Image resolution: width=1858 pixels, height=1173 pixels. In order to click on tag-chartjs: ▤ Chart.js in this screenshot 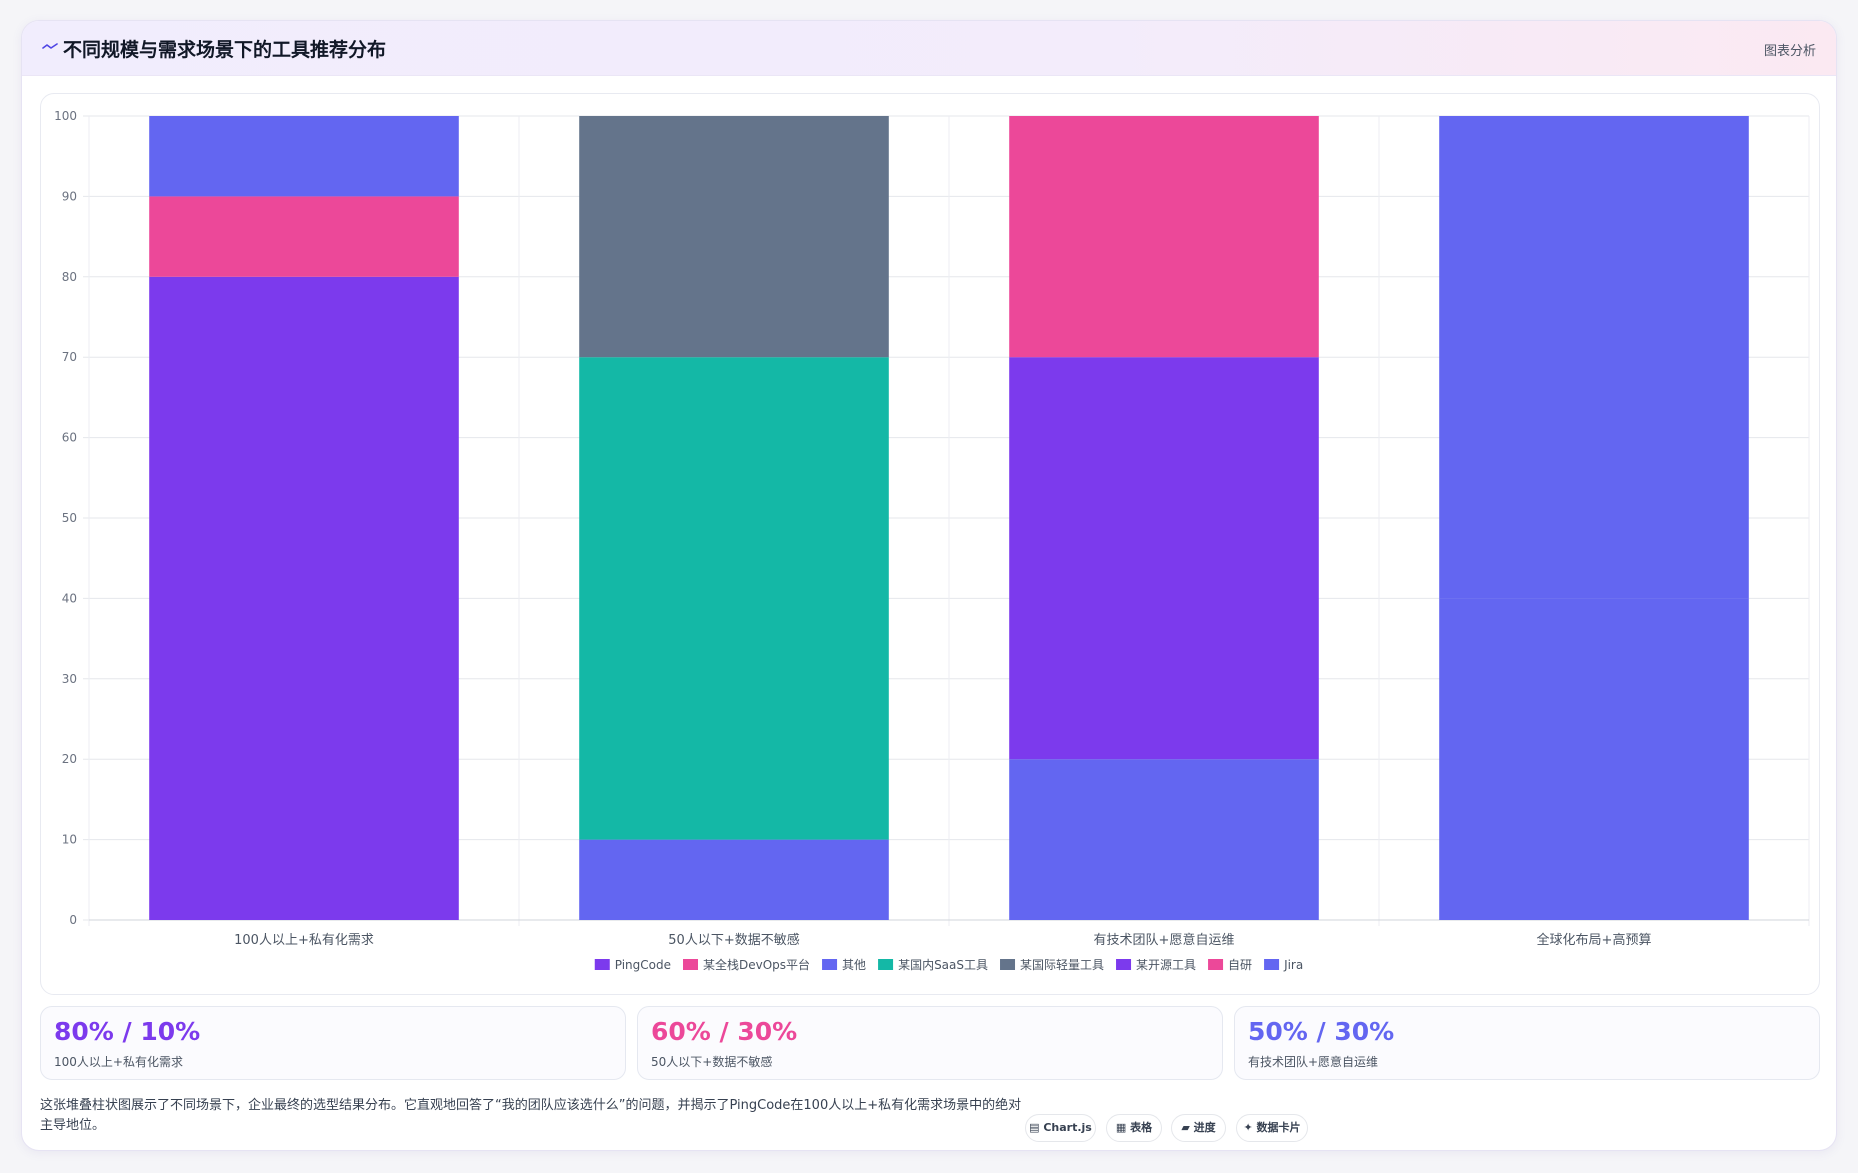, I will do `click(1060, 1128)`.